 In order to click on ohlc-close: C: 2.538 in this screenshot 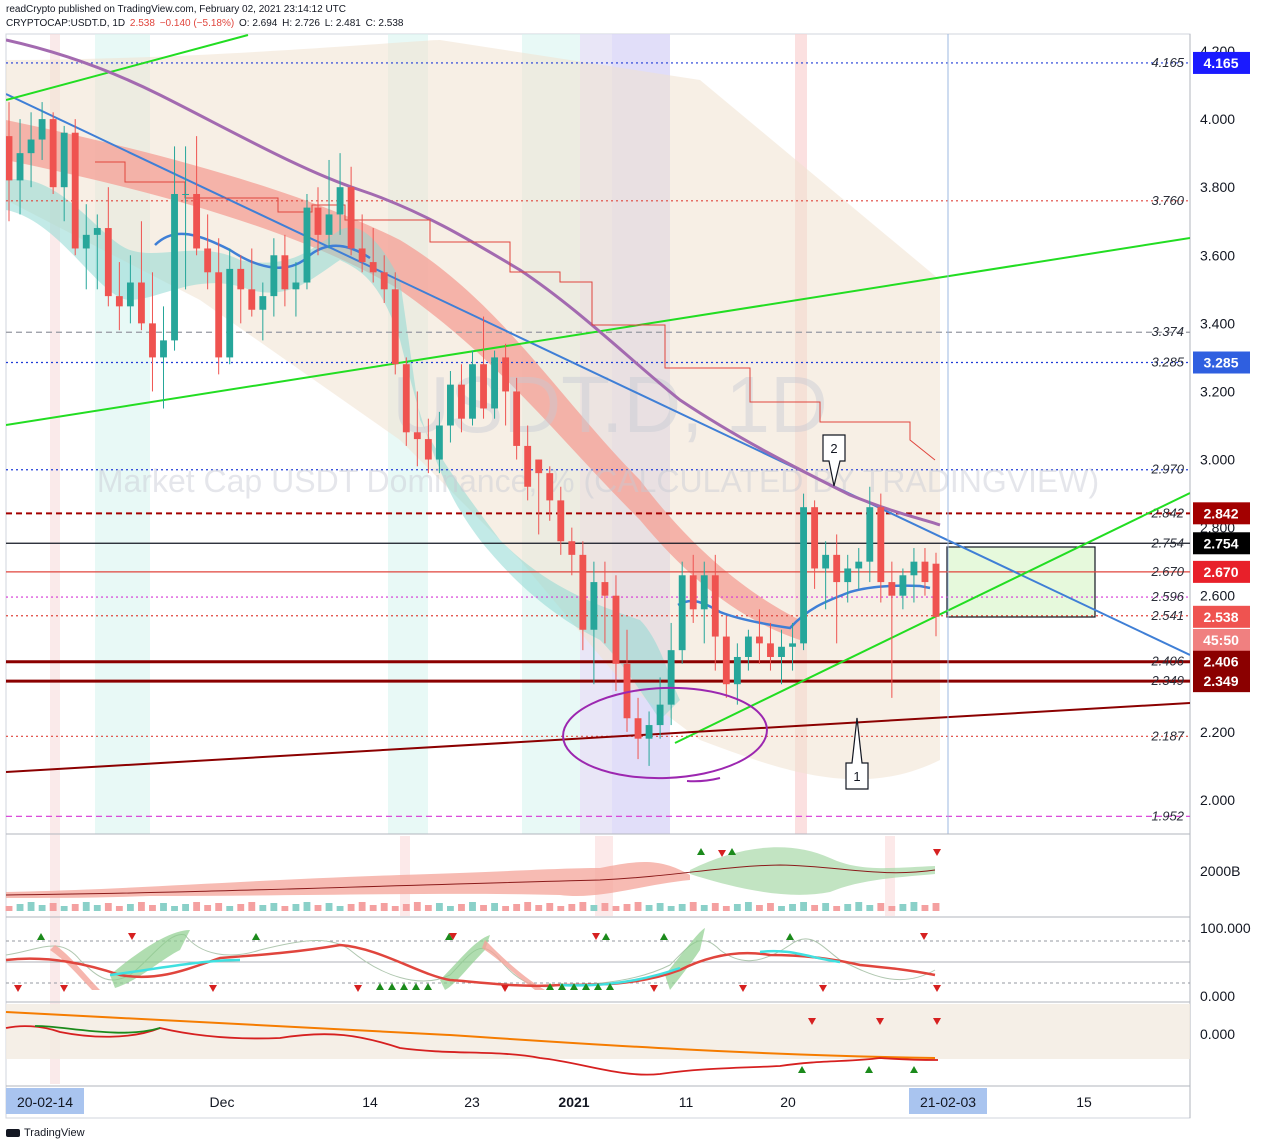, I will do `click(384, 23)`.